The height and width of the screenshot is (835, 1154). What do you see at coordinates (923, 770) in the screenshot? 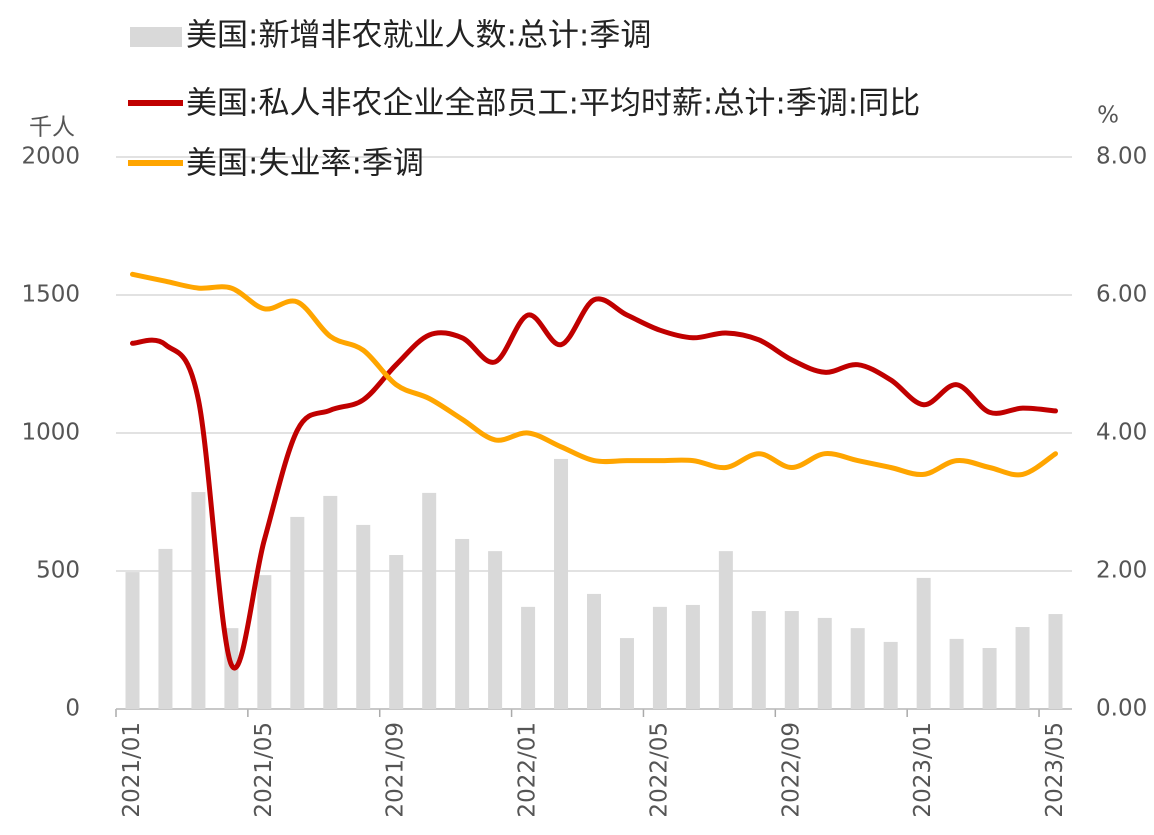
I see `x-tick-label: 2023/01` at bounding box center [923, 770].